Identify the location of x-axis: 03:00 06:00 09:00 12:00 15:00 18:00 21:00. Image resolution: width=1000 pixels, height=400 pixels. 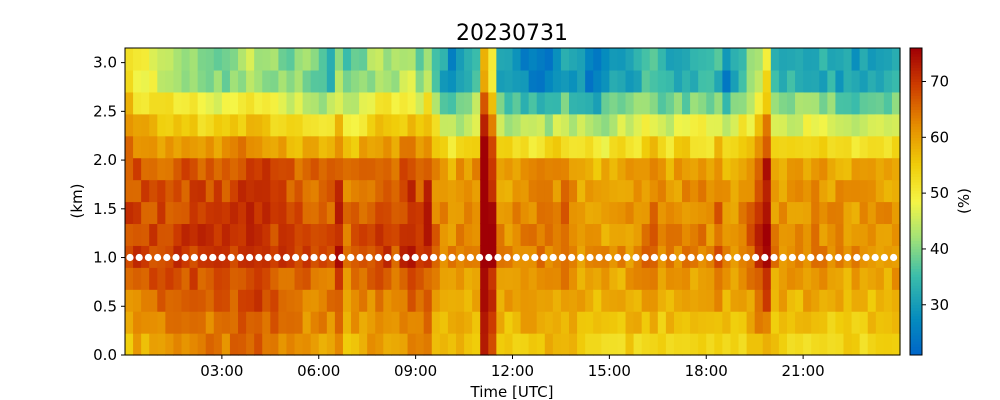
(512, 367).